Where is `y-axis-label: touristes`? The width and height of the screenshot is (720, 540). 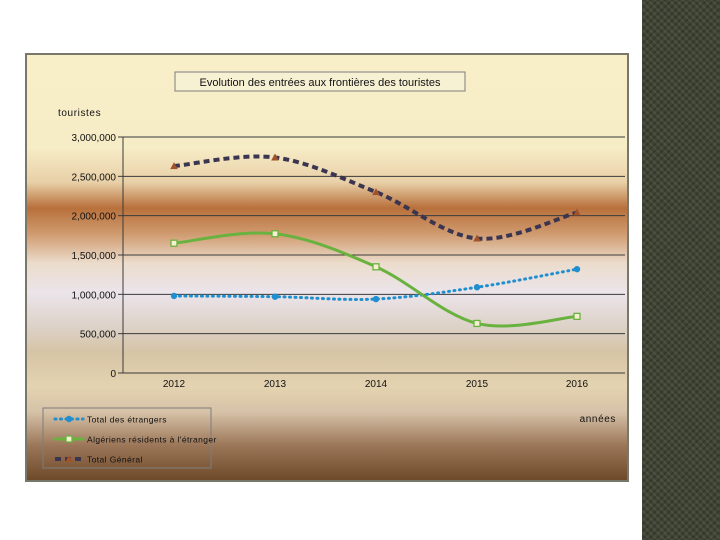
y-axis-label: touristes is located at coordinates (79, 113).